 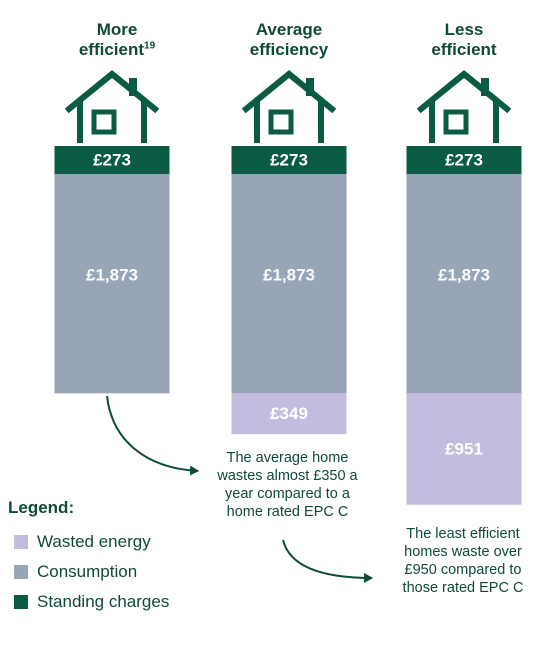 I want to click on column-title-less-efficient: Less efficient, so click(x=464, y=40).